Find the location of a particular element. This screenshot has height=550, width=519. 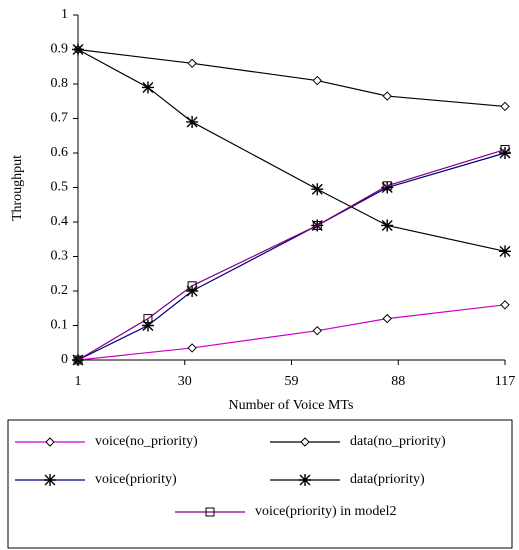

legend-label: voice(no_priority) is located at coordinates (146, 441).